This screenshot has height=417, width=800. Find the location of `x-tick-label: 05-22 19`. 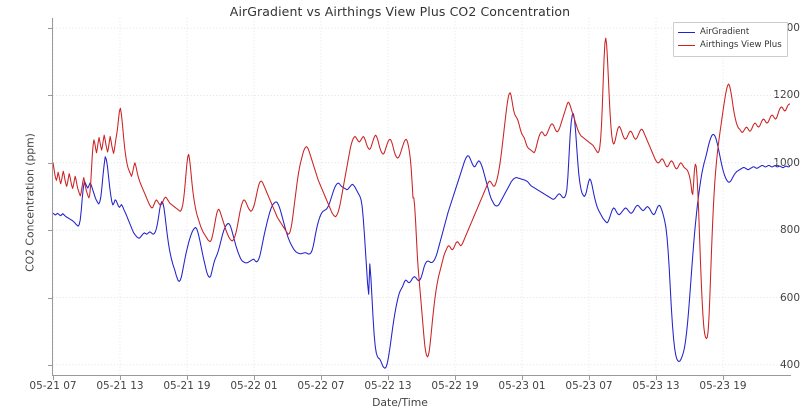

x-tick-label: 05-22 19 is located at coordinates (455, 386).